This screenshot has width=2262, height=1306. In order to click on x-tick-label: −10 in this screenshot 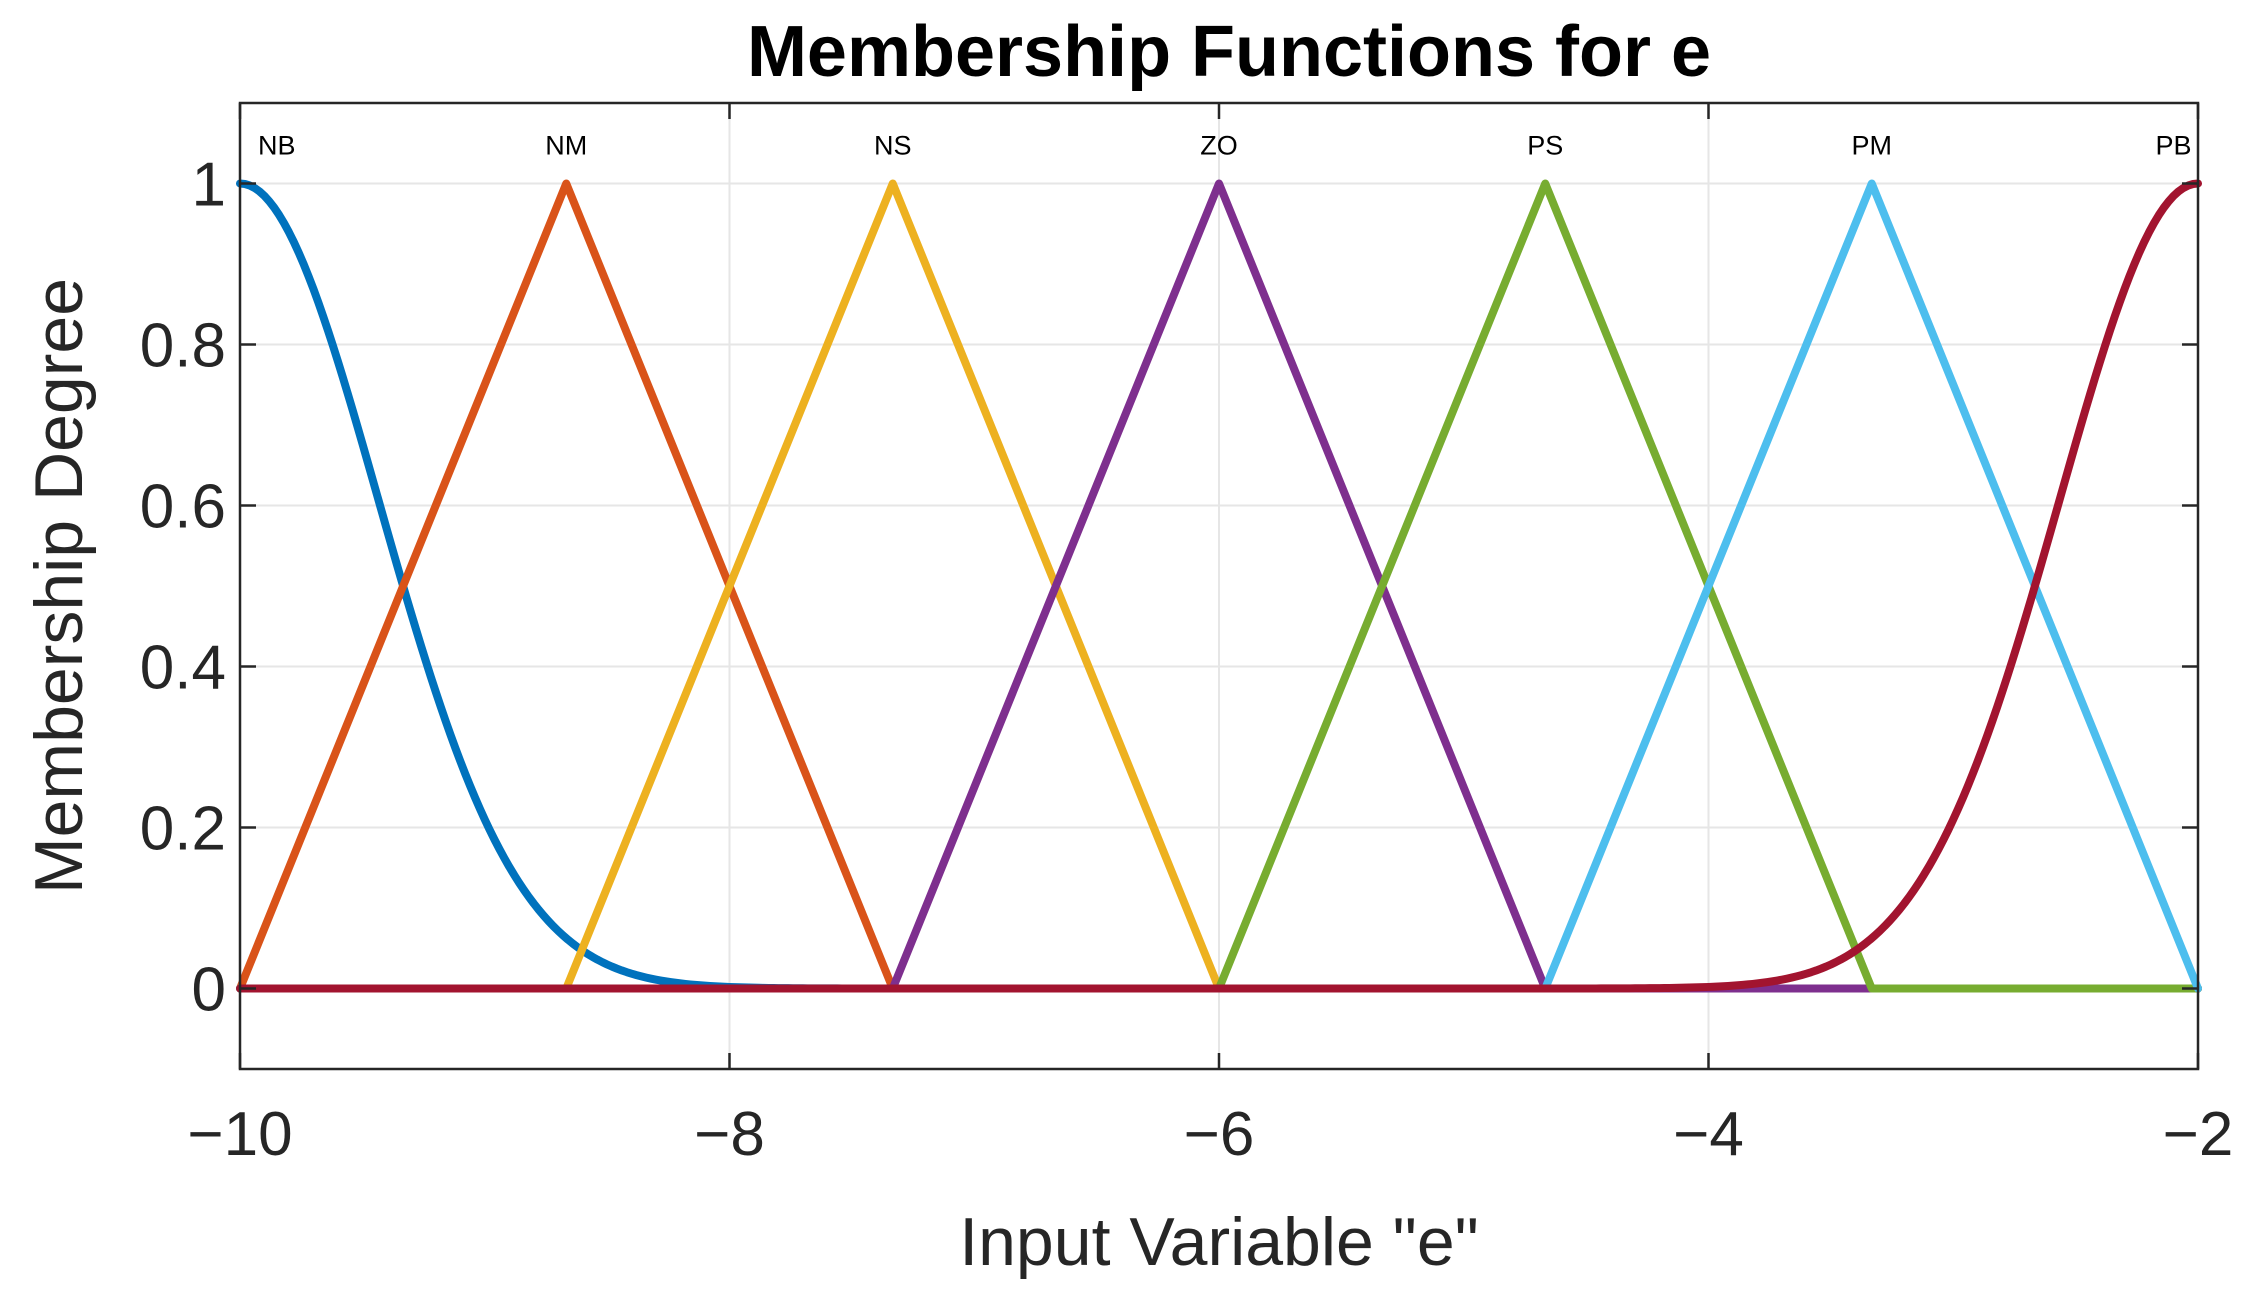, I will do `click(239, 1134)`.